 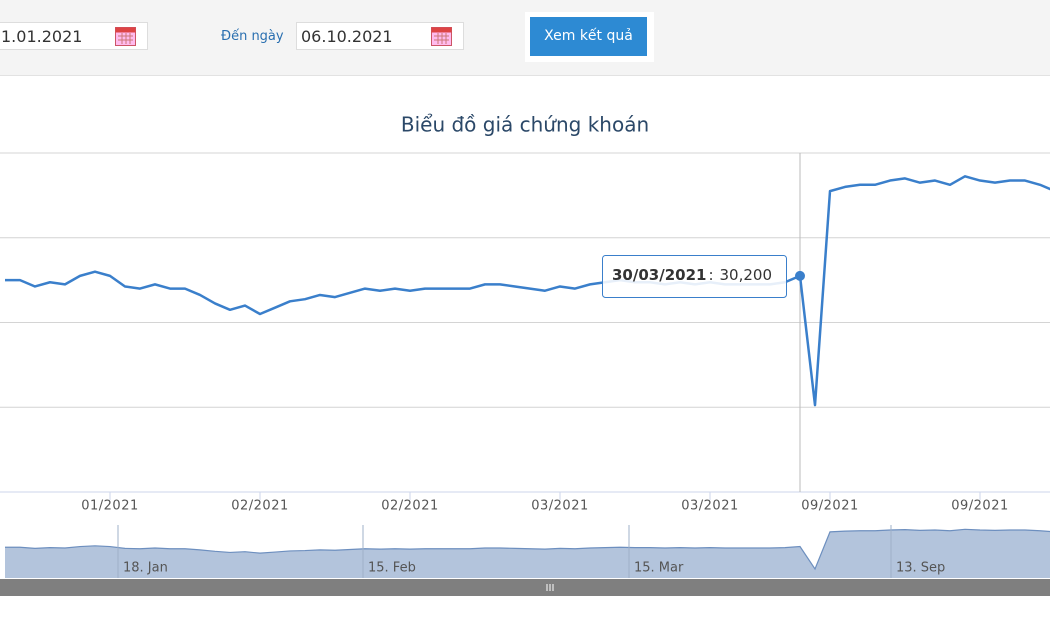 I want to click on tooltip: 30/03/2021:30,200, so click(x=694, y=276).